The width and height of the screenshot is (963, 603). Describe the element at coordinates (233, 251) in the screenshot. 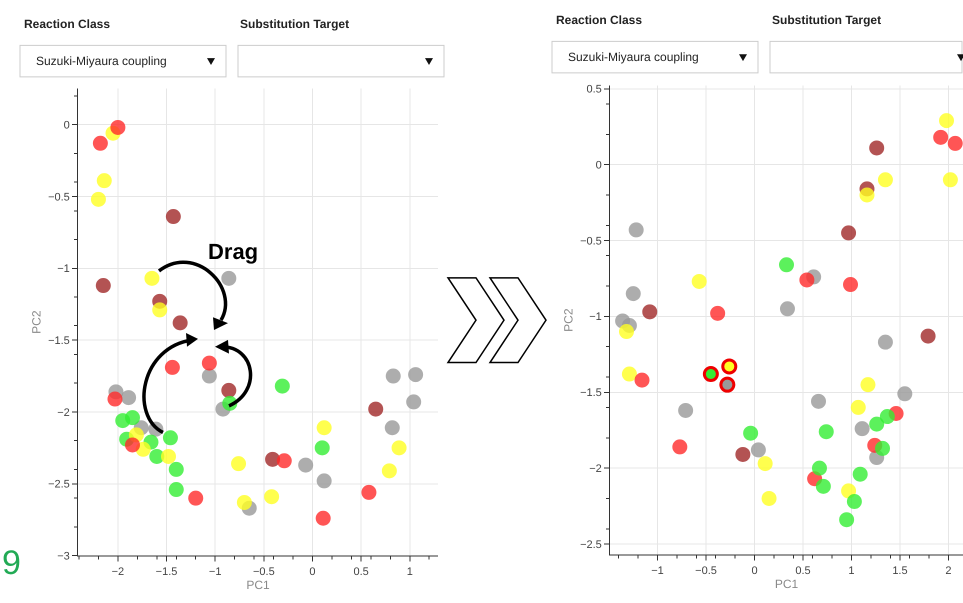

I see `annotation: Drag` at that location.